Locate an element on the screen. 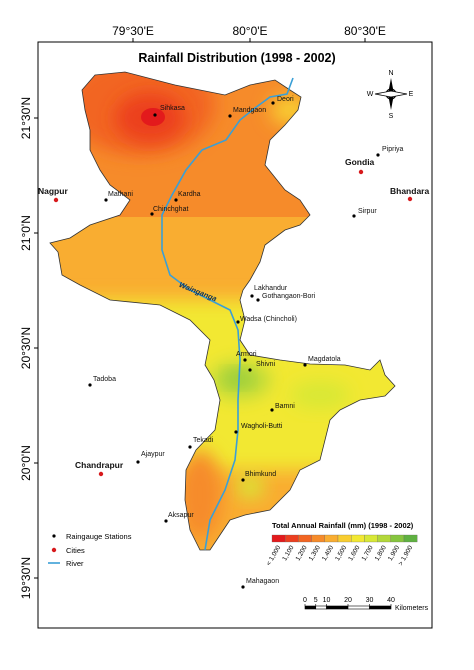  station-label: Deori is located at coordinates (285, 99).